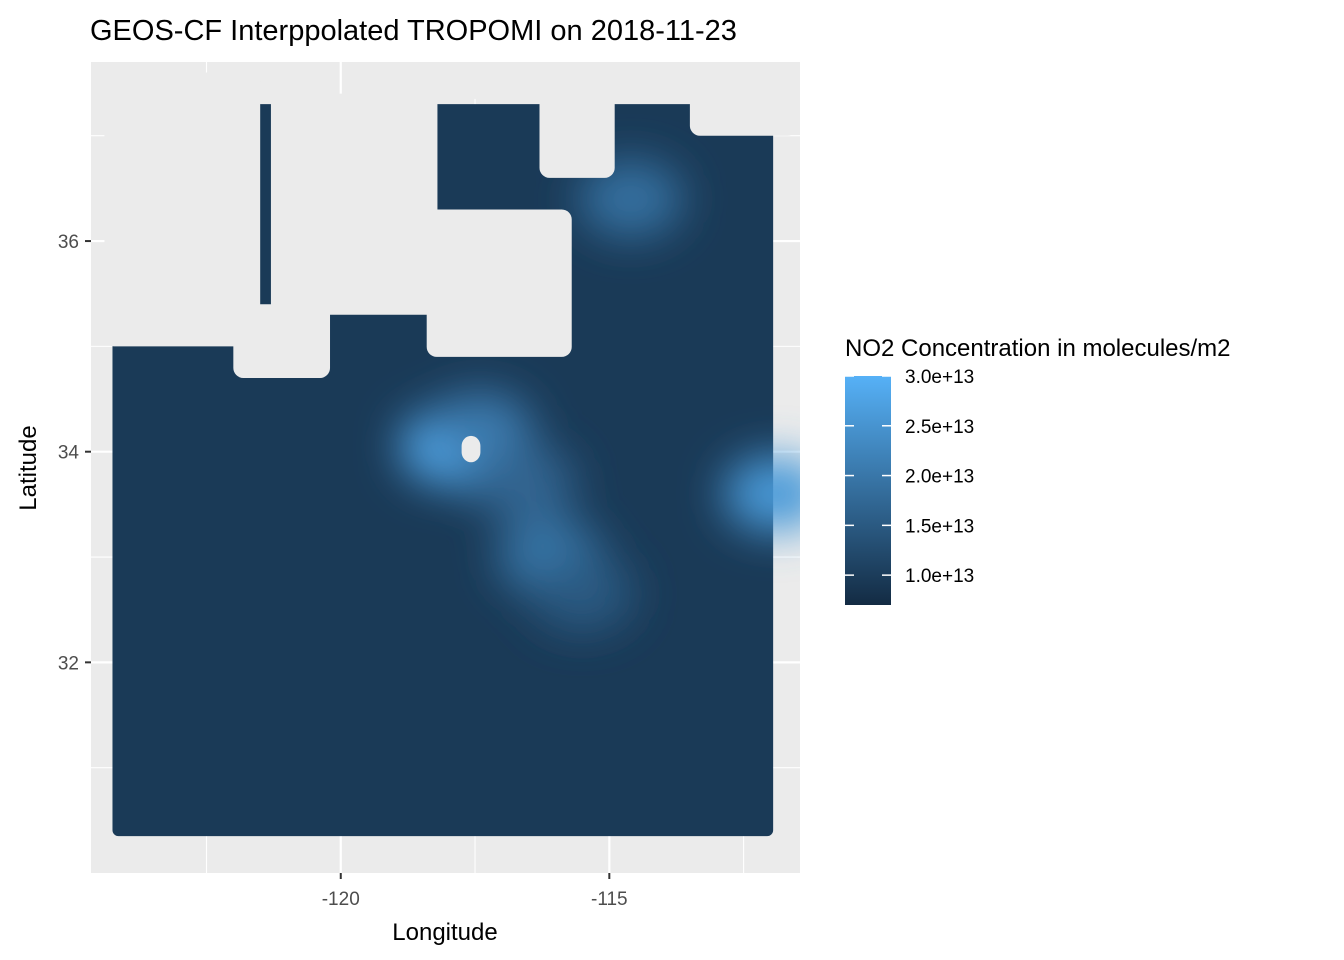 The width and height of the screenshot is (1344, 960). Describe the element at coordinates (69, 453) in the screenshot. I see `y-tick-label: 34` at that location.